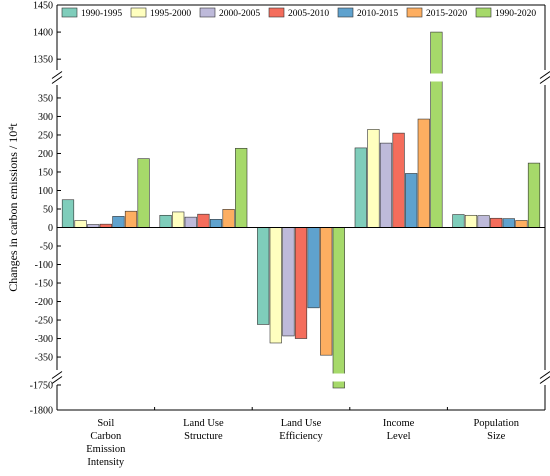 The width and height of the screenshot is (550, 476). Describe the element at coordinates (43, 33) in the screenshot. I see `y-tick-label: 1400` at that location.